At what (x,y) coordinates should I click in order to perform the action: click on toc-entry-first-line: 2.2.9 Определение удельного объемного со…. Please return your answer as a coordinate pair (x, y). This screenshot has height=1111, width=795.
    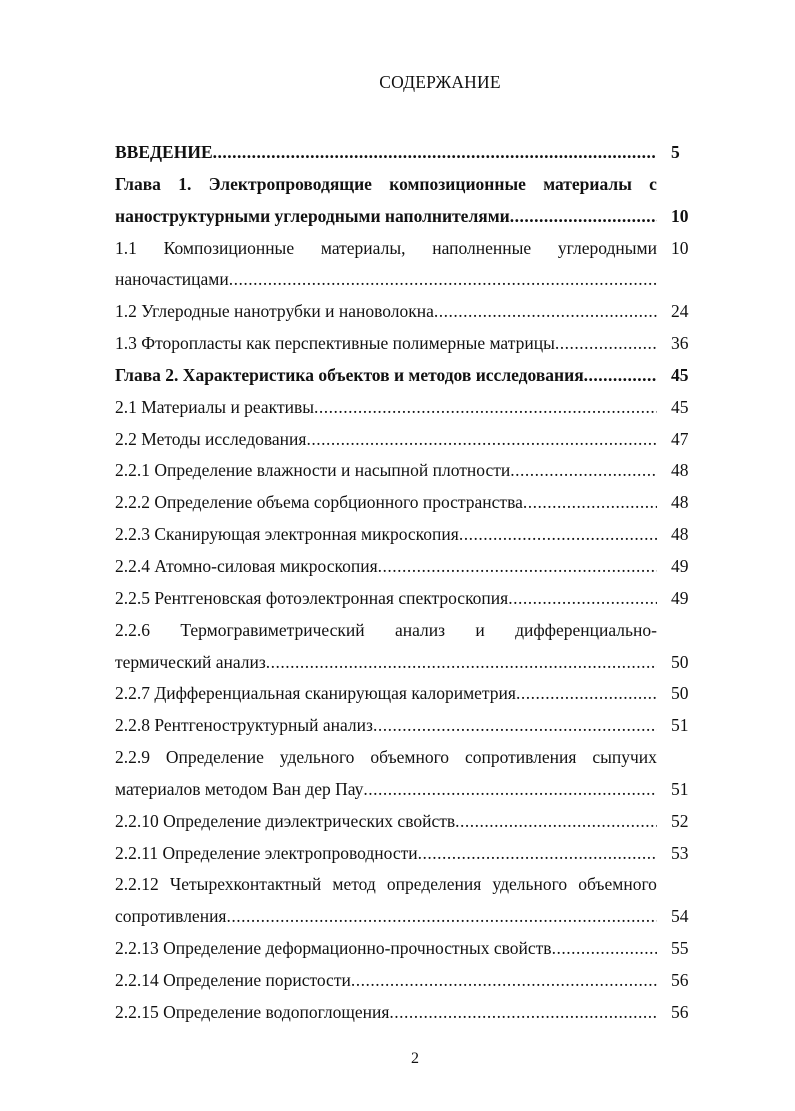
    Looking at the image, I should click on (412, 758).